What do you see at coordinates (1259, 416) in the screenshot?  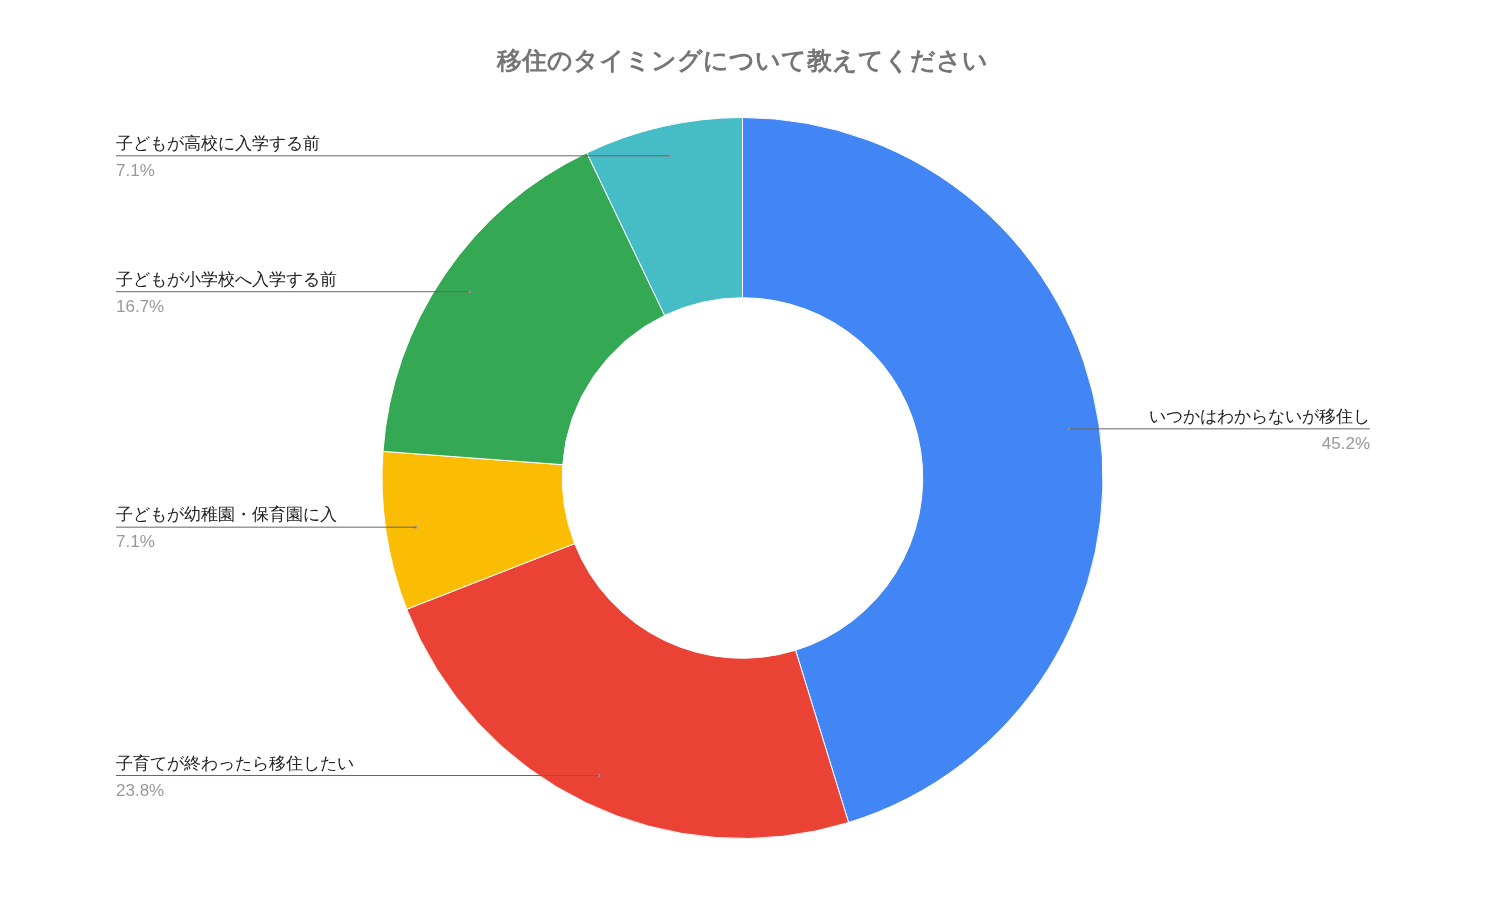 I see `slice-label: いつかはわからないが移住し` at bounding box center [1259, 416].